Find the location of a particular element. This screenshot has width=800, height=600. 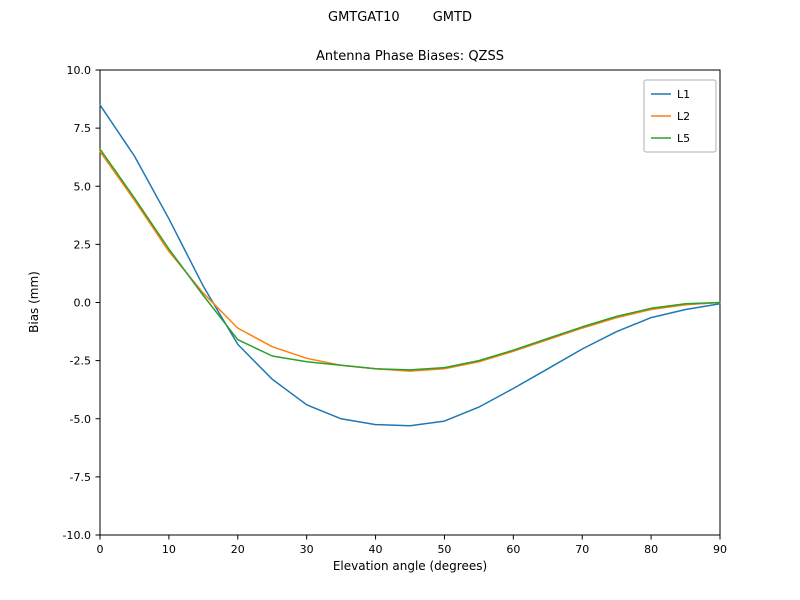

x-tick-label: 60 is located at coordinates (513, 549).